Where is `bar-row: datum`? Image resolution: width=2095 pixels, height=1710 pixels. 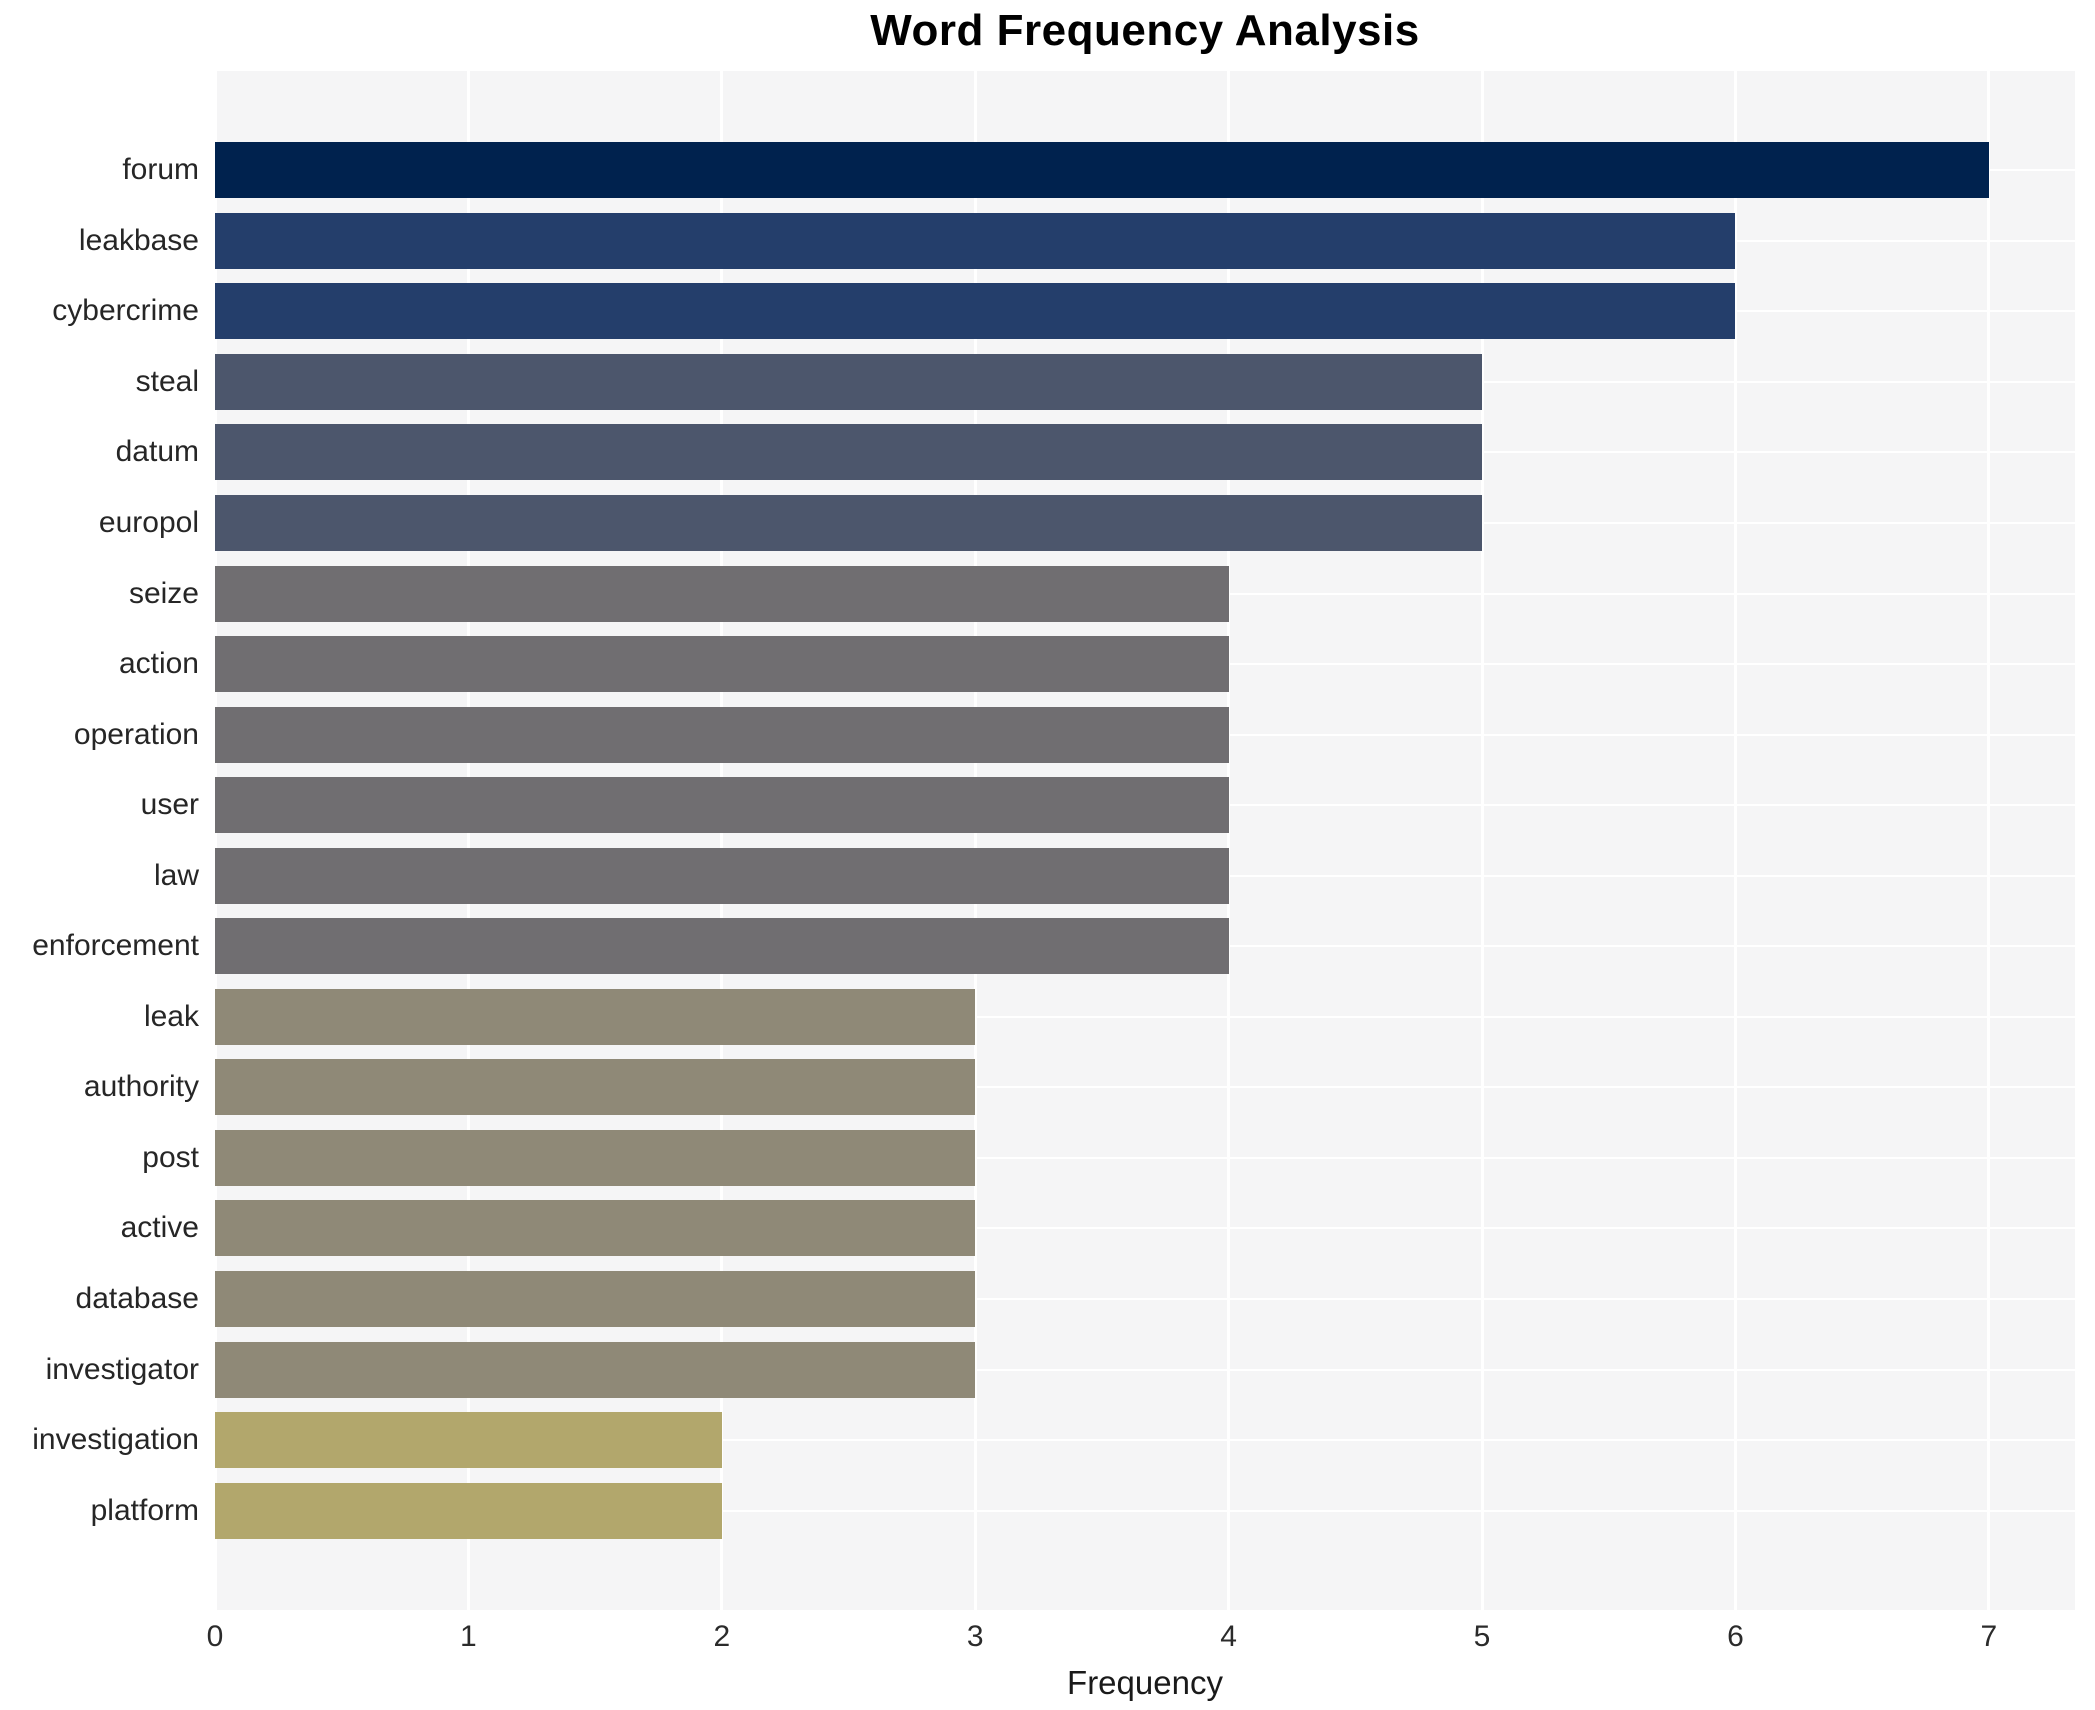 bar-row: datum is located at coordinates (1095, 452).